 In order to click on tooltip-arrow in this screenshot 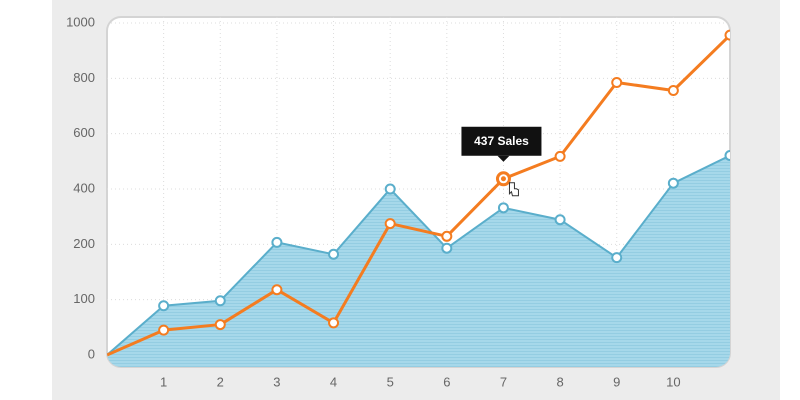, I will do `click(503, 158)`.